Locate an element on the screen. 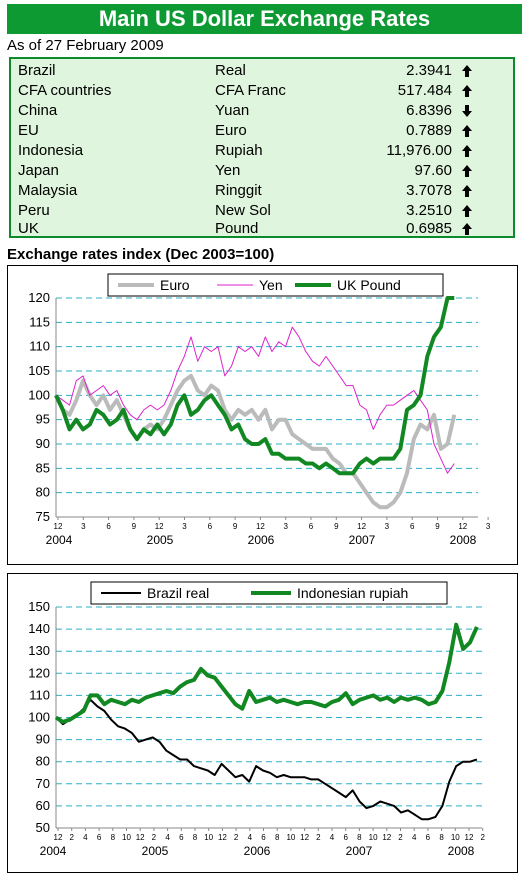 The image size is (530, 879). rate-country: China is located at coordinates (38, 110).